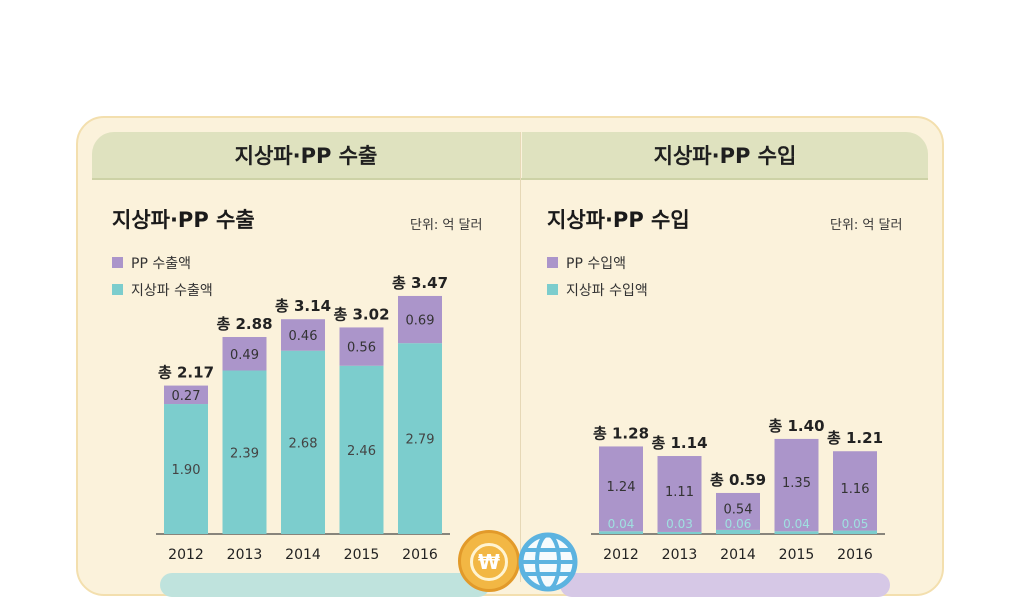  What do you see at coordinates (186, 373) in the screenshot?
I see `total-label: 총 2.17` at bounding box center [186, 373].